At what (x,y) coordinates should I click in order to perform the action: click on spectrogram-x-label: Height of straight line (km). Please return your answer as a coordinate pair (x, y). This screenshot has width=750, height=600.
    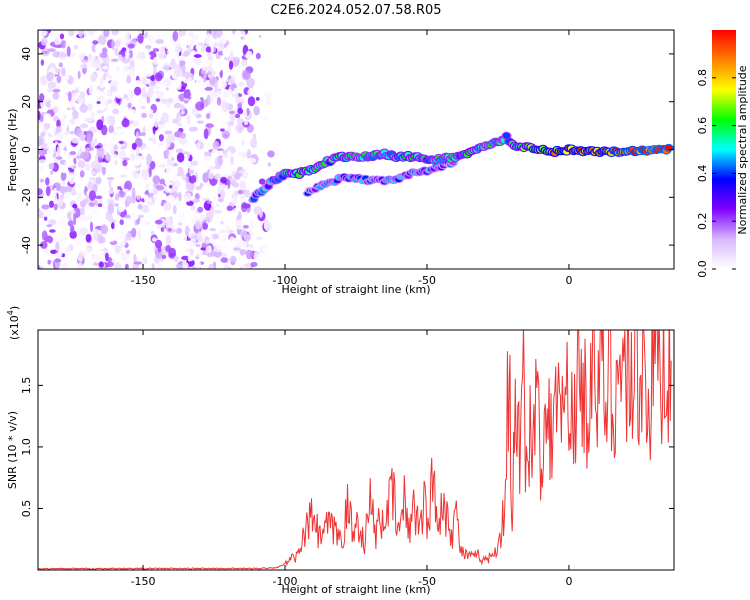
    Looking at the image, I should click on (355, 289).